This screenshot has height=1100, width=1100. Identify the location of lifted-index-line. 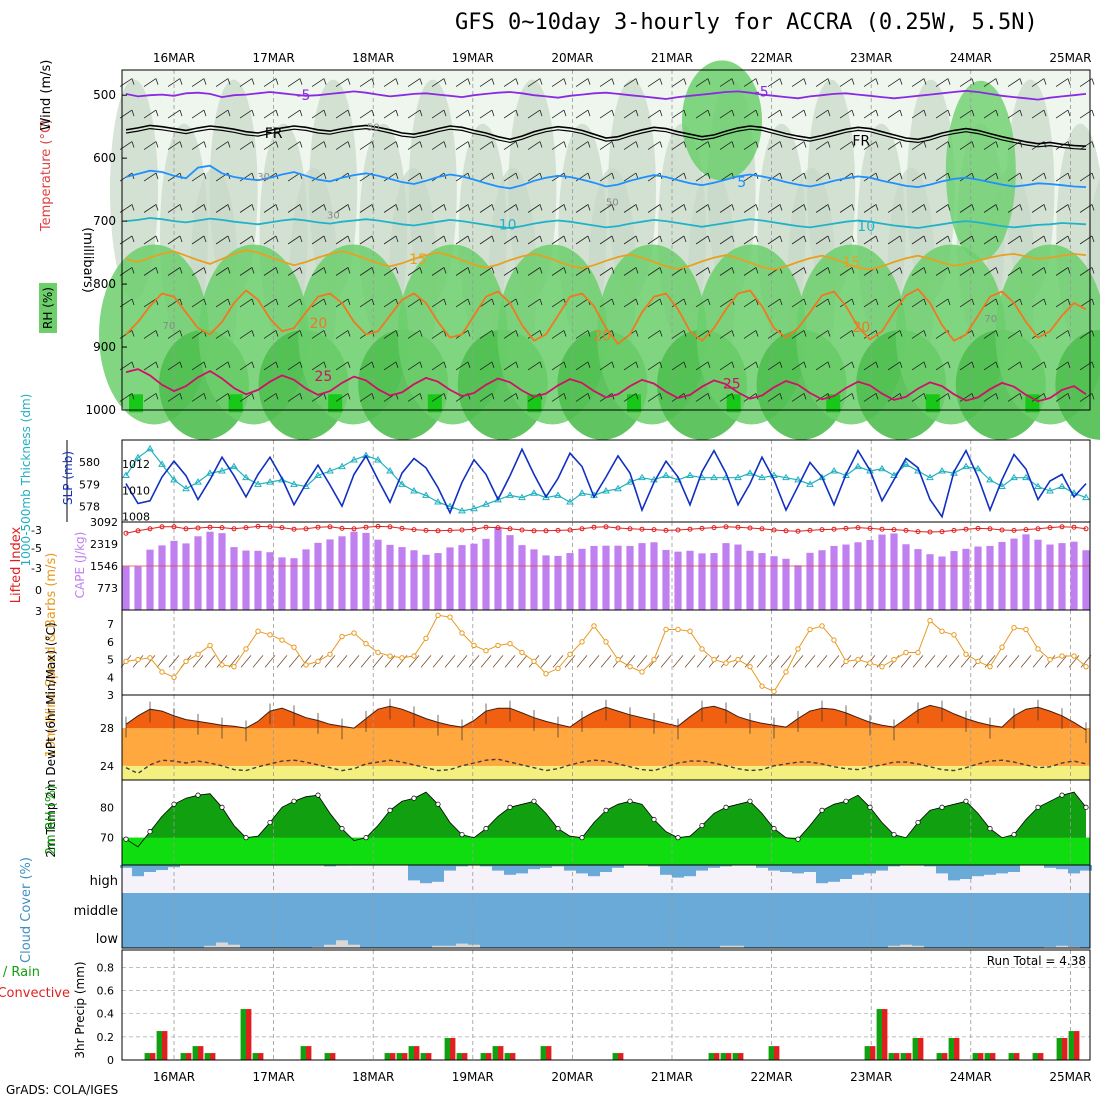
(606, 529).